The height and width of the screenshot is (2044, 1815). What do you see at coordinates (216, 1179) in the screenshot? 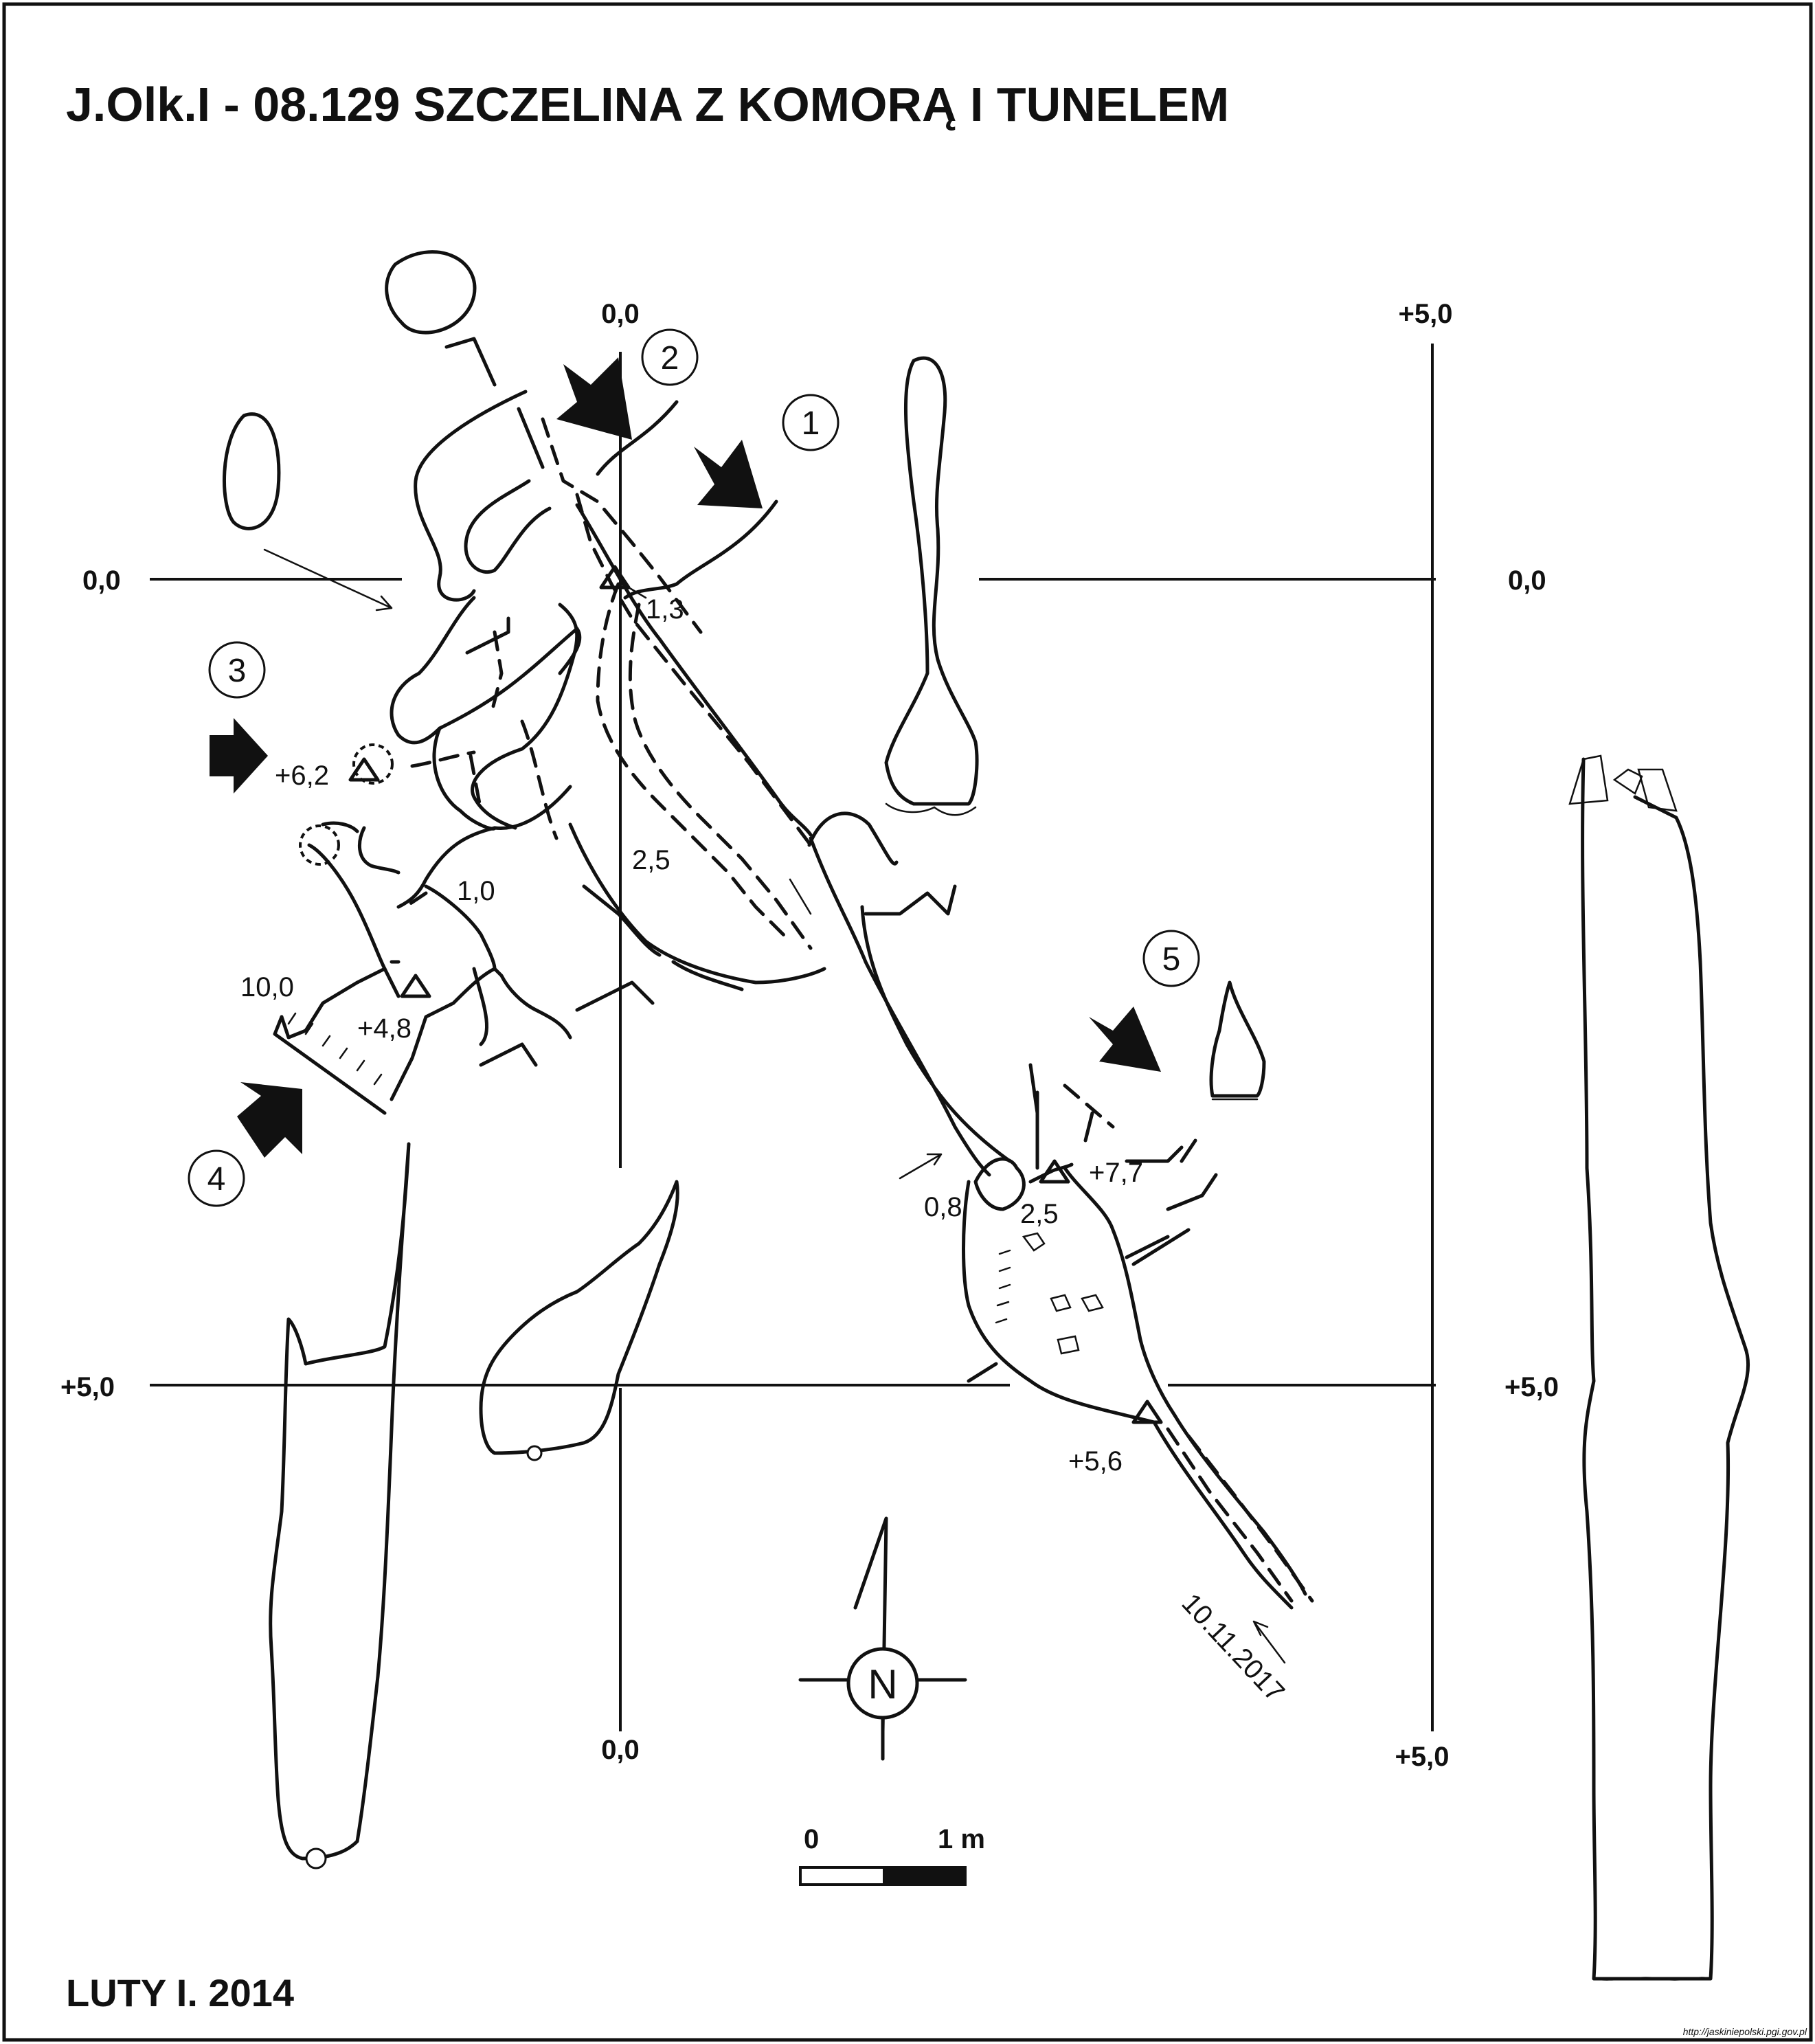
I see `section-number-4: 4` at bounding box center [216, 1179].